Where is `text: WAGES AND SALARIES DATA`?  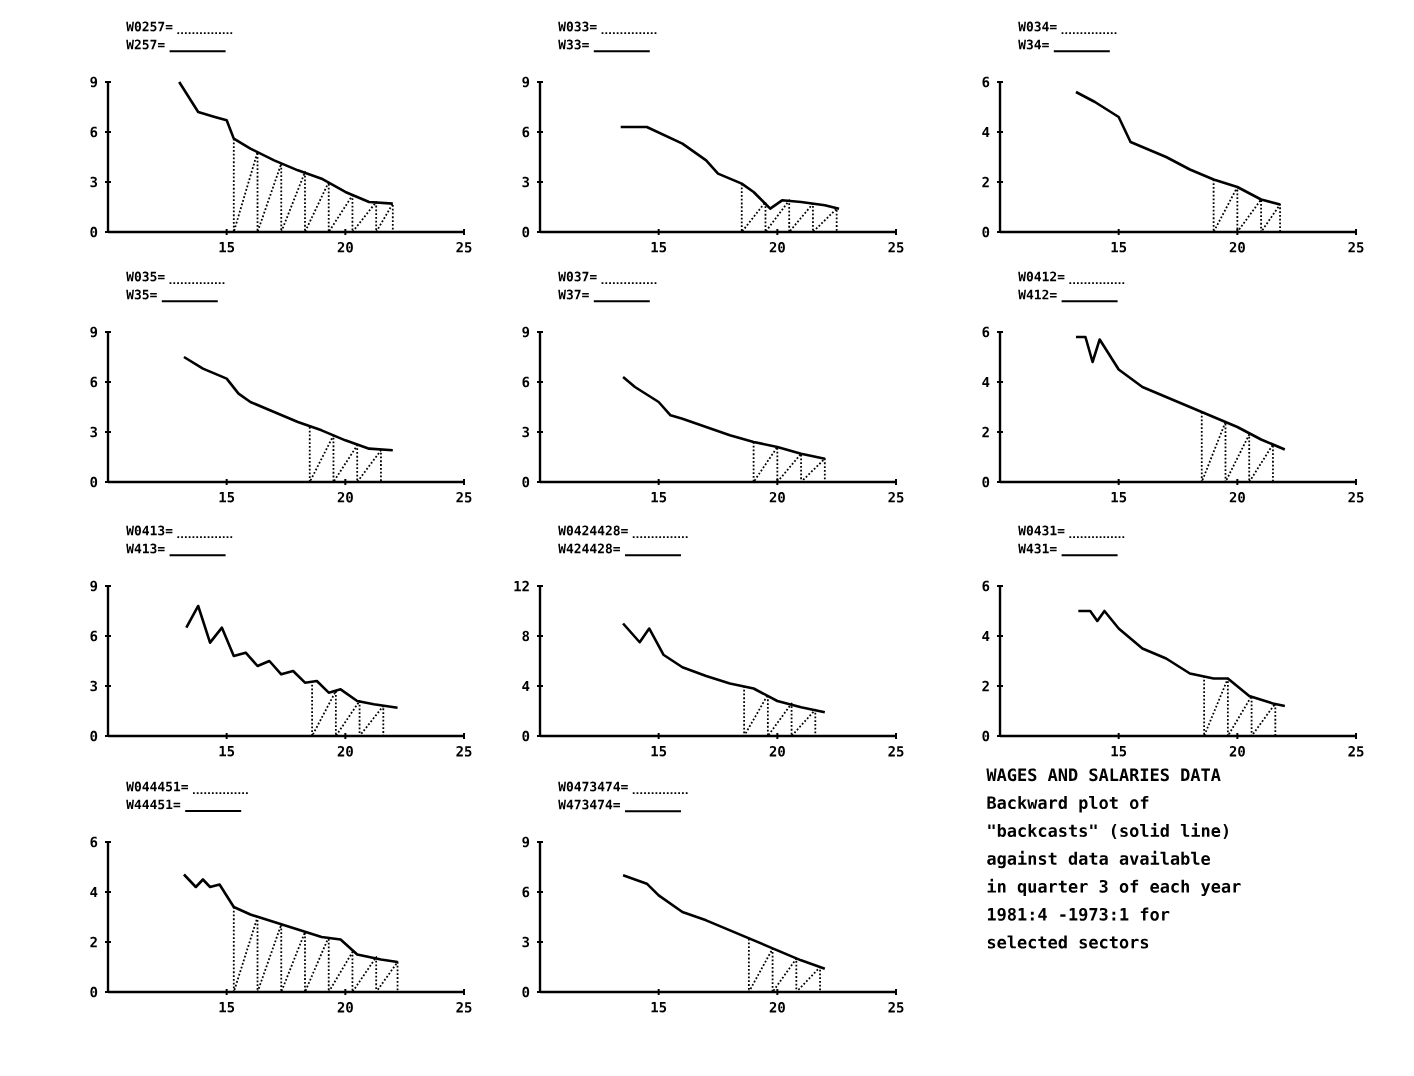 text: WAGES AND SALARIES DATA is located at coordinates (1103, 775).